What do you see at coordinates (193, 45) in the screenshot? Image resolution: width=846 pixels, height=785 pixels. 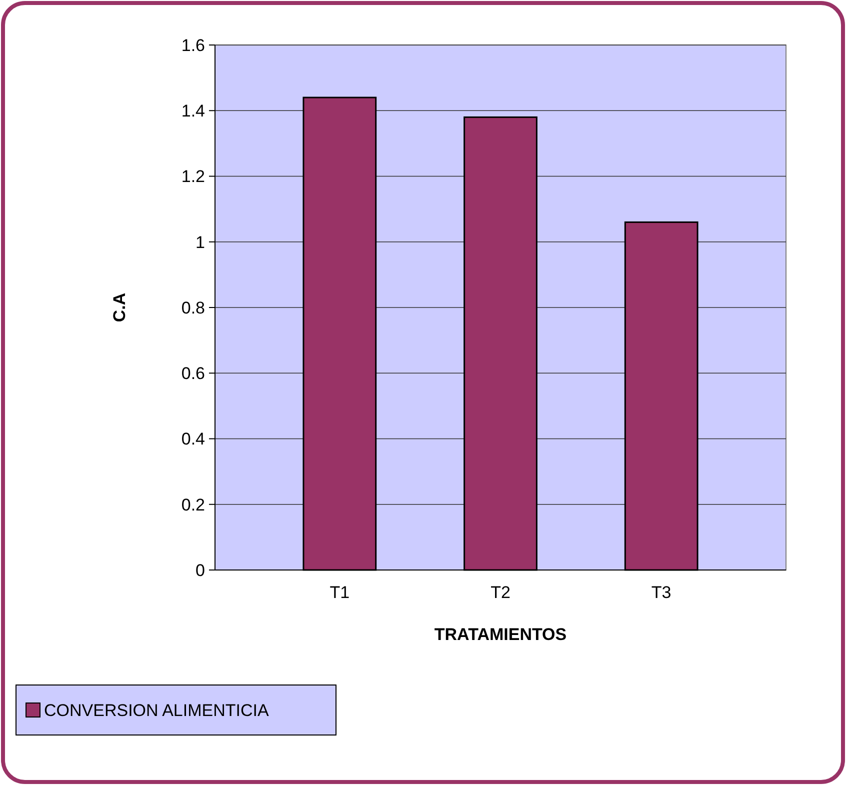 I see `y-tick-label: 1.6` at bounding box center [193, 45].